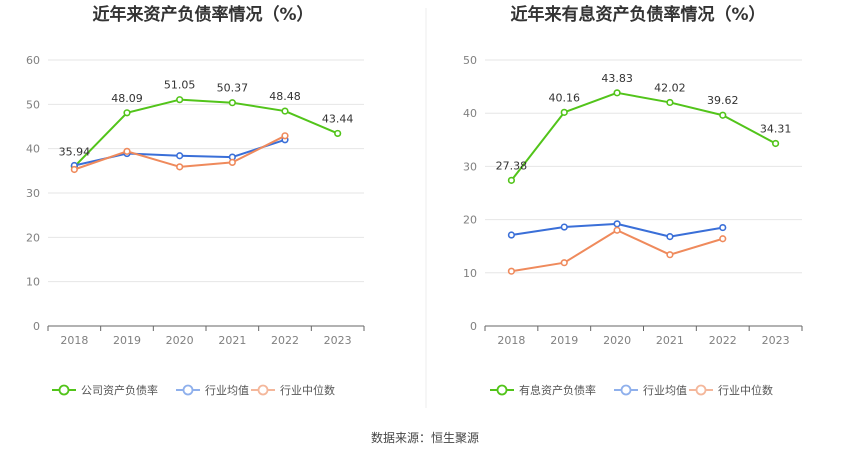 The height and width of the screenshot is (459, 850). I want to click on data-label: 48.48, so click(285, 96).